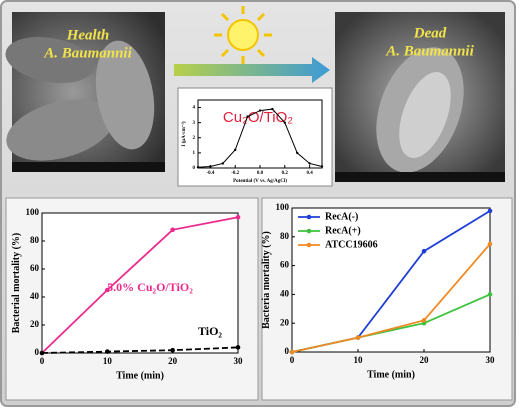 The height and width of the screenshot is (416, 520). Describe the element at coordinates (260, 181) in the screenshot. I see `x-axis-label: Potential (V vs. Ag/AgCl)` at that location.